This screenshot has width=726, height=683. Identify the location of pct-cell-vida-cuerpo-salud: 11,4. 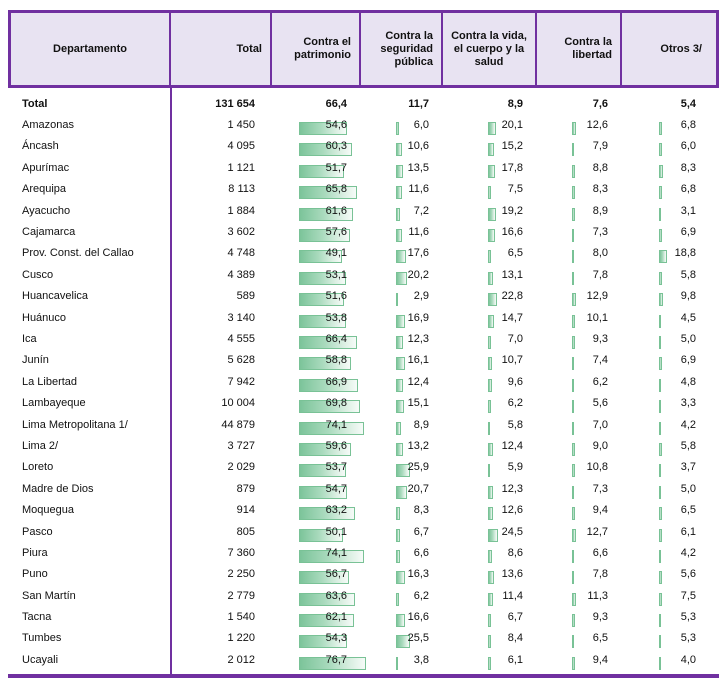
(487, 598).